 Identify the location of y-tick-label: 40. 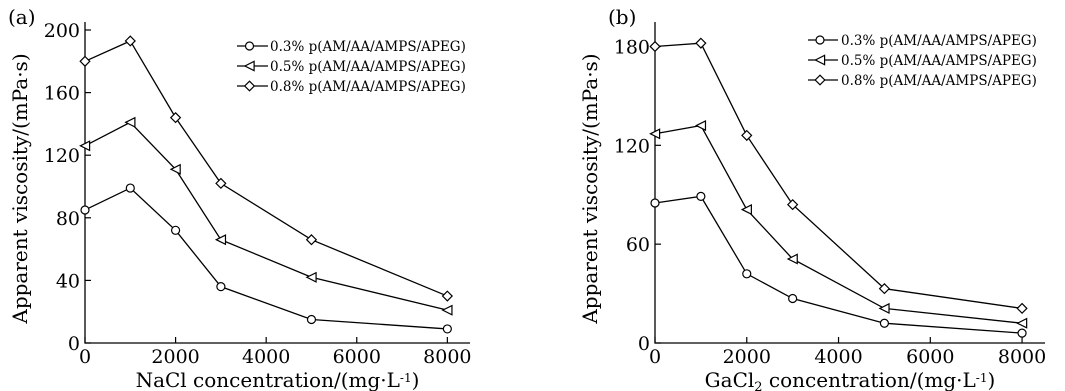
(68, 281).